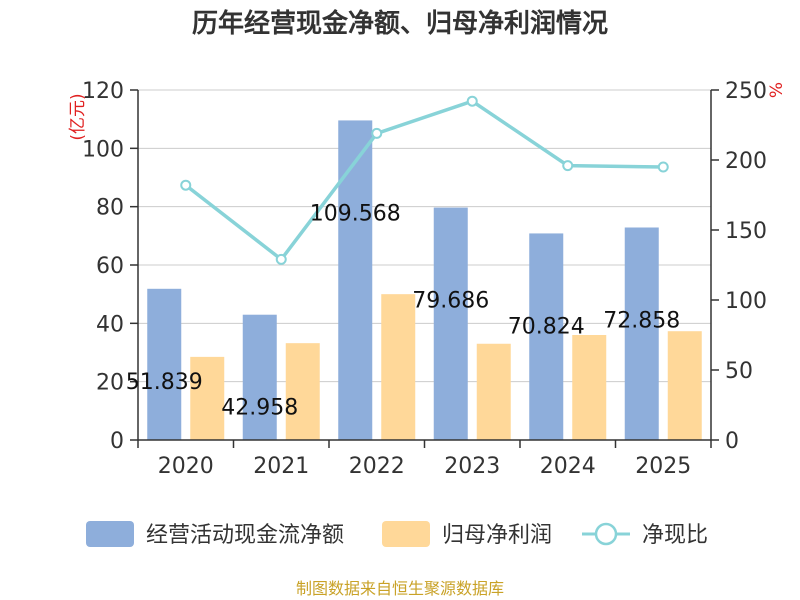  What do you see at coordinates (568, 466) in the screenshot?
I see `x-axis-tick-label: 2024` at bounding box center [568, 466].